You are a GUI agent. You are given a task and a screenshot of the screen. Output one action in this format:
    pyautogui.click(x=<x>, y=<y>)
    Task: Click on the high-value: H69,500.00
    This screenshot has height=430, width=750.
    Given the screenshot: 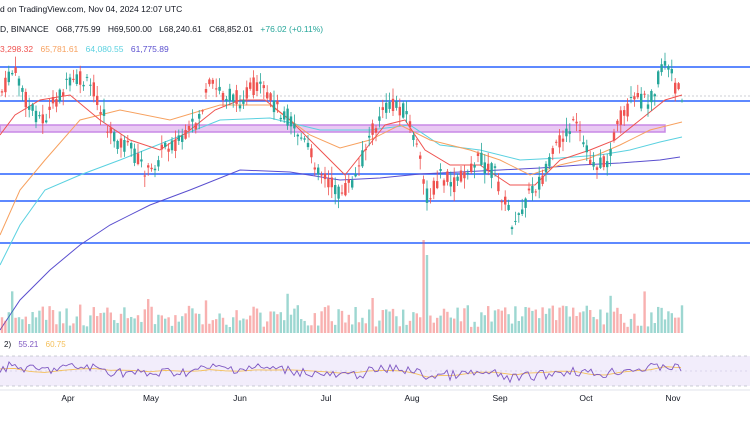 What is the action you would take?
    pyautogui.click(x=129, y=29)
    